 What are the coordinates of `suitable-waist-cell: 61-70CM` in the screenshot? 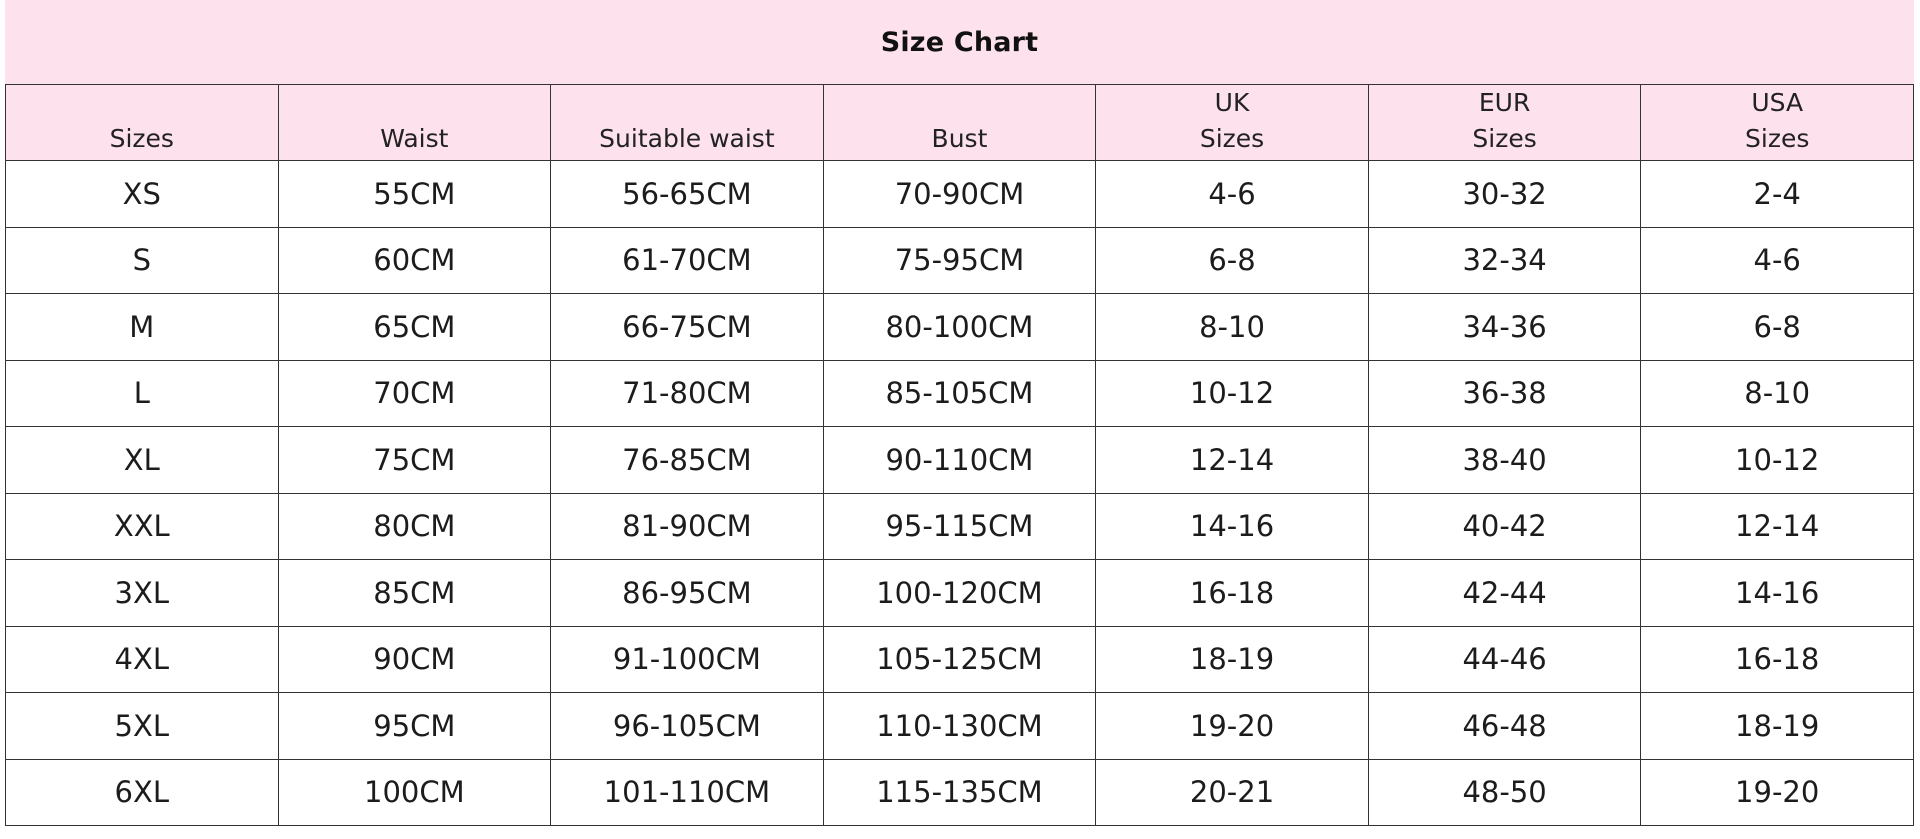 It's located at (687, 260).